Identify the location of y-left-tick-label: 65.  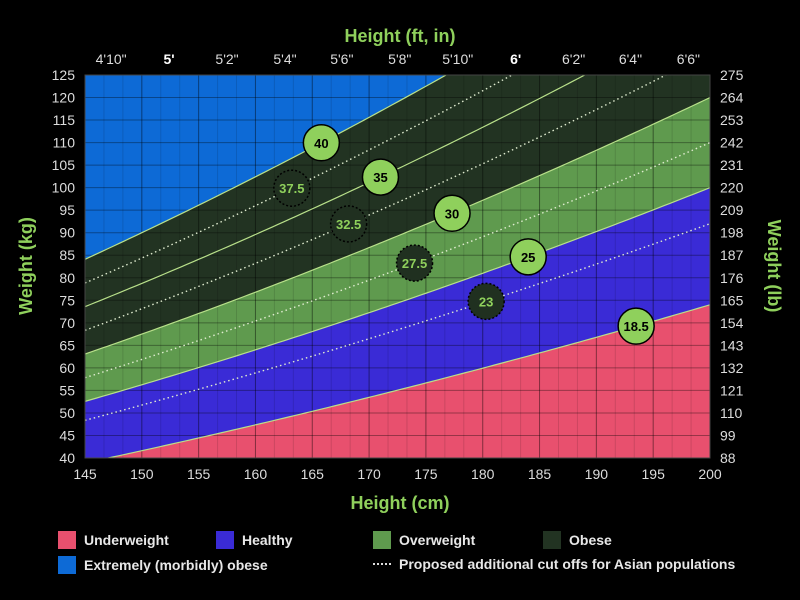
(67, 345).